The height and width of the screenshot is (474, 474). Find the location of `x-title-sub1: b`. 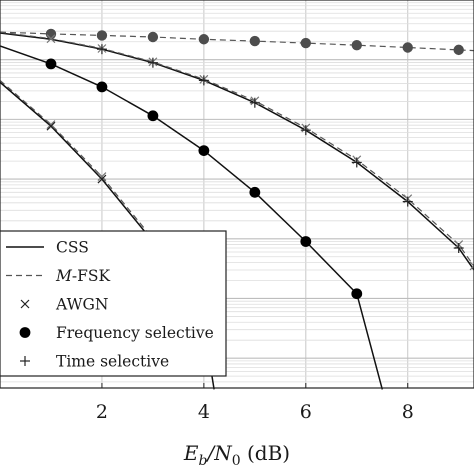

x-title-sub1: b is located at coordinates (203, 461).